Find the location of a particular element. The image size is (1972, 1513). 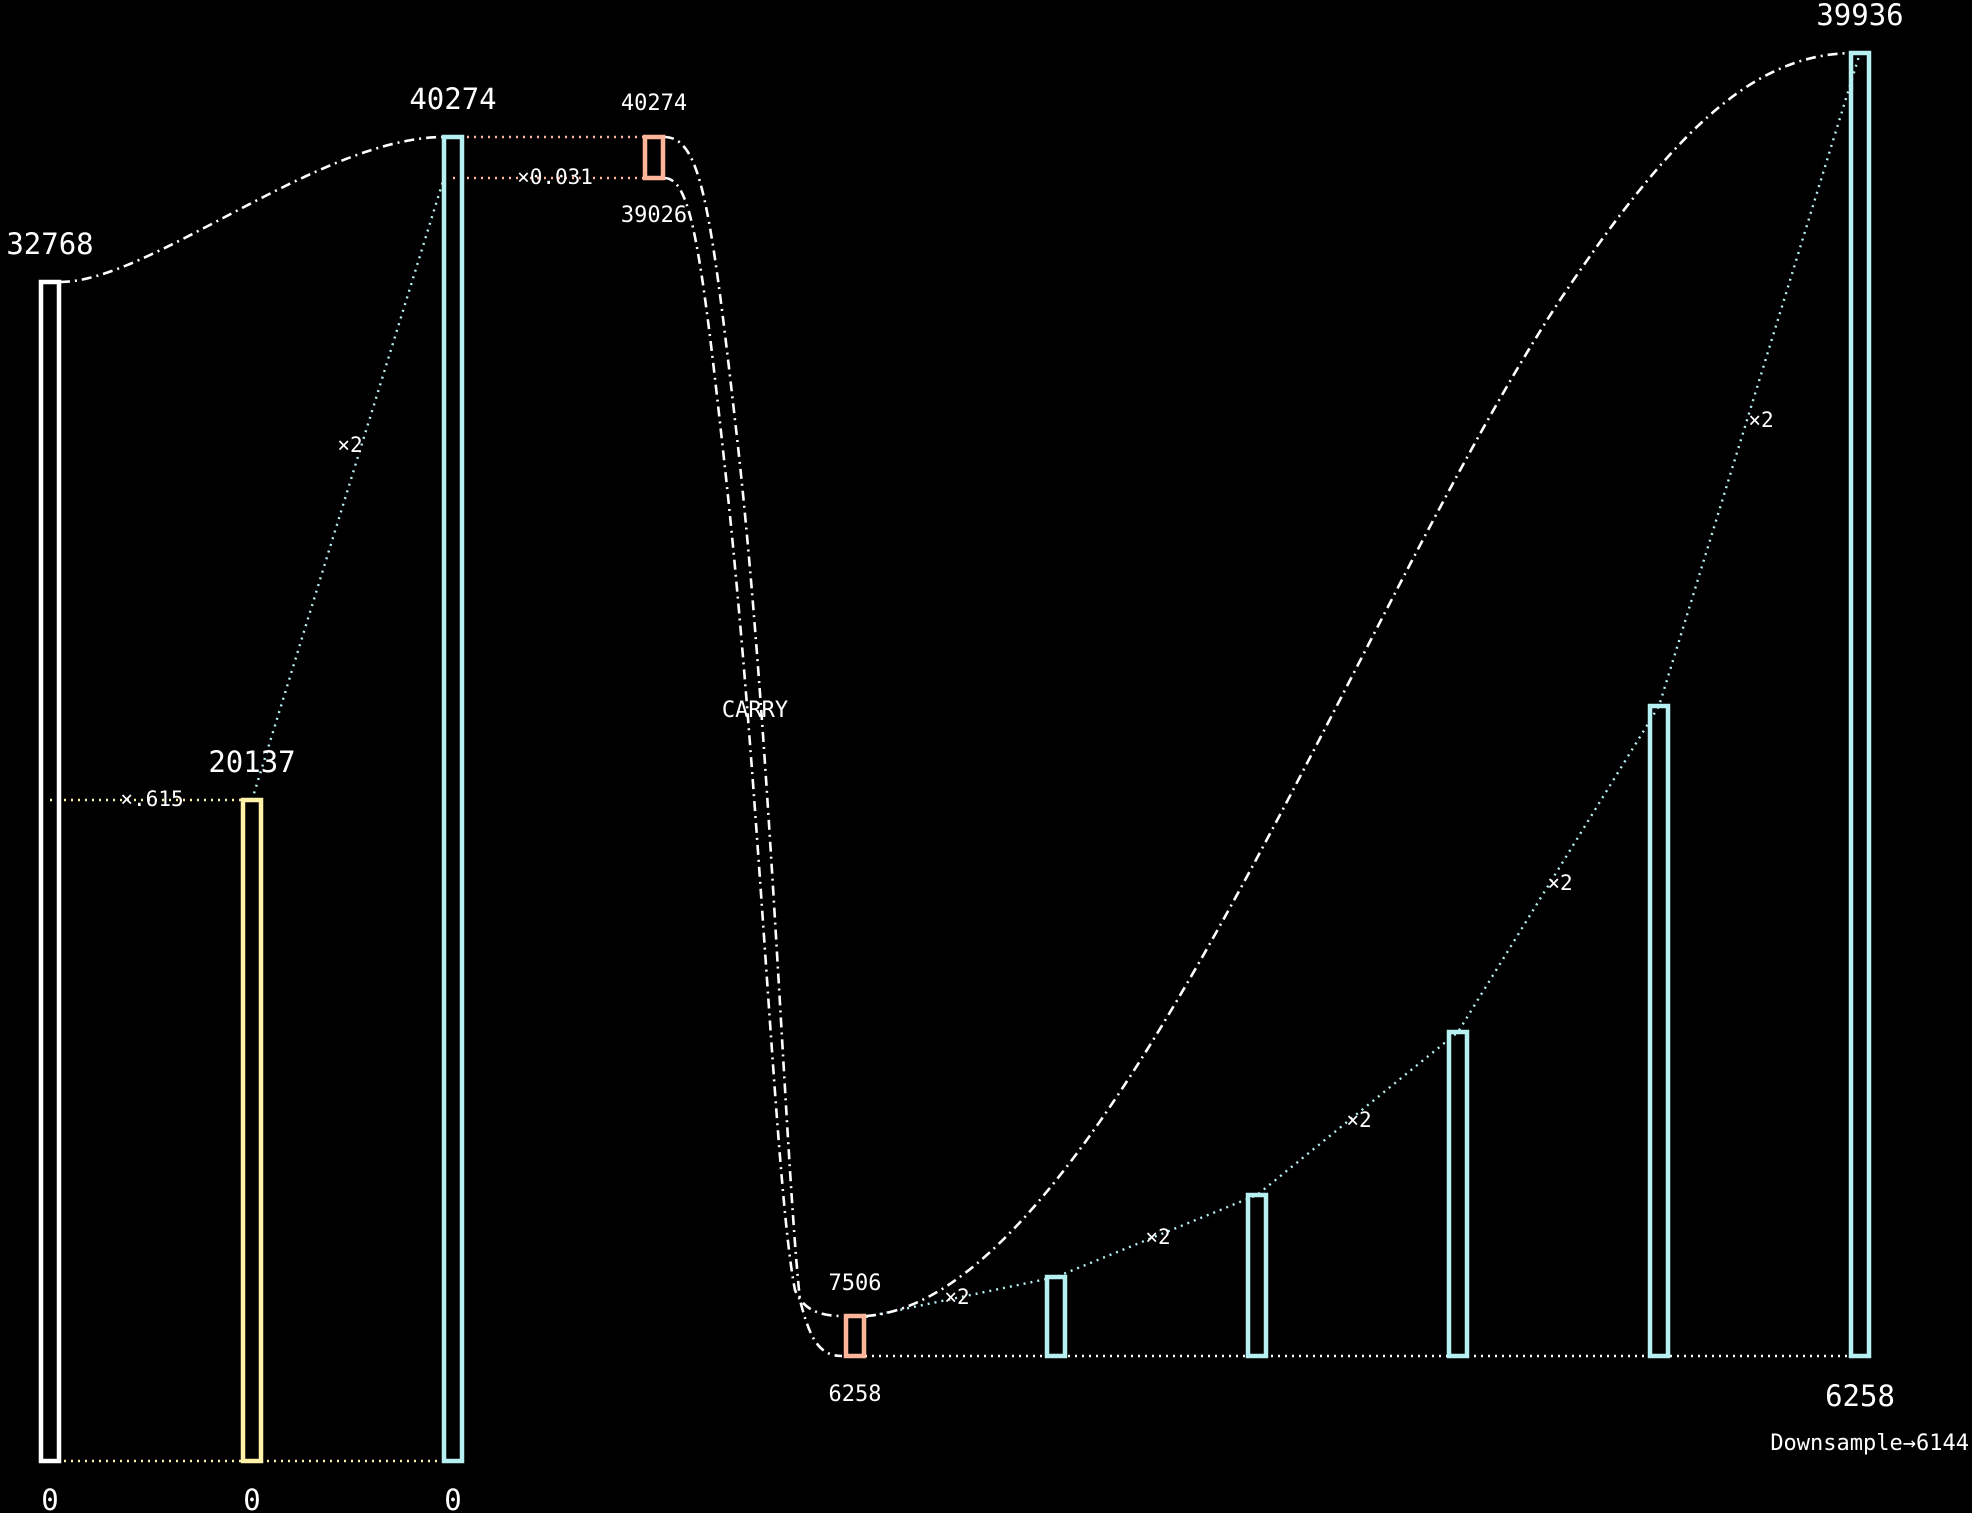

label-b3-top: 40274 is located at coordinates (452, 99).